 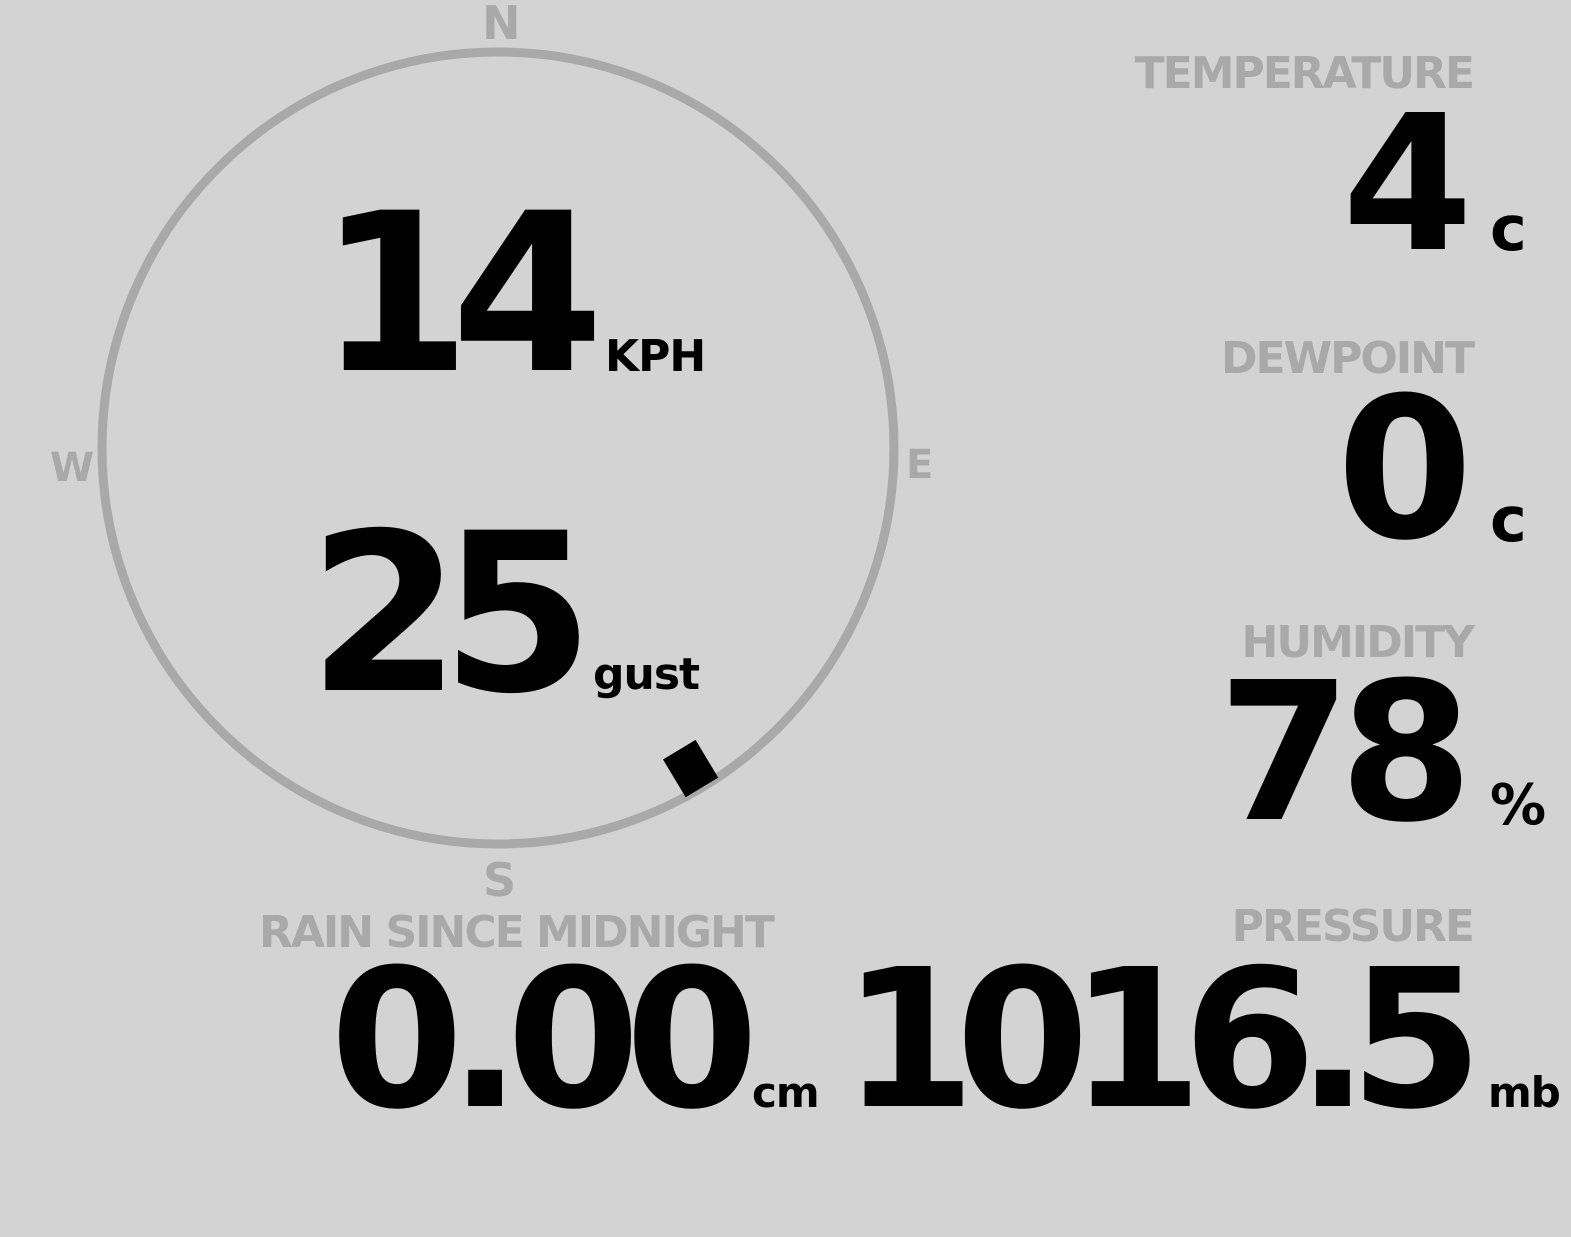 I want to click on rain-value: 0.00, so click(x=544, y=1040).